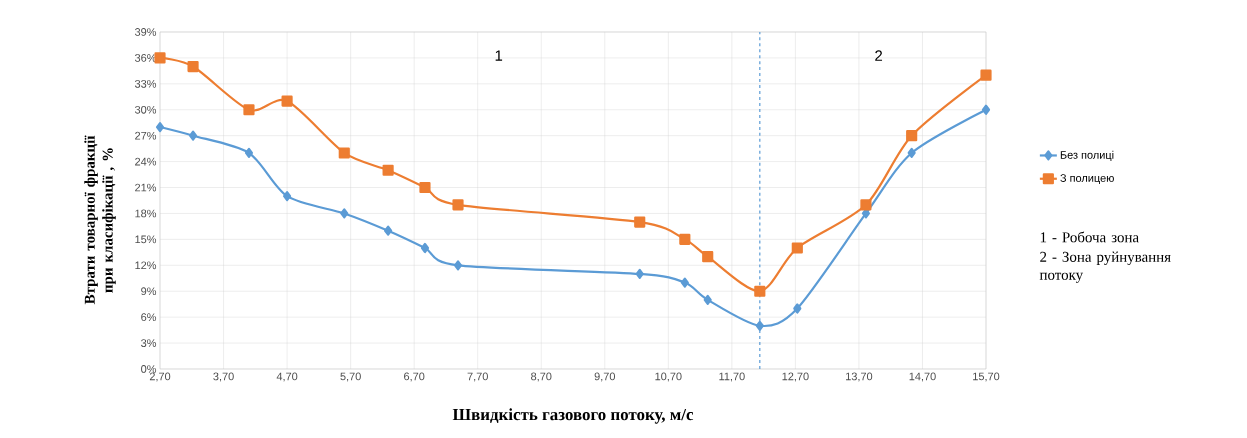 This screenshot has height=438, width=1247. What do you see at coordinates (668, 377) in the screenshot?
I see `x-tick-label: 10,70` at bounding box center [668, 377].